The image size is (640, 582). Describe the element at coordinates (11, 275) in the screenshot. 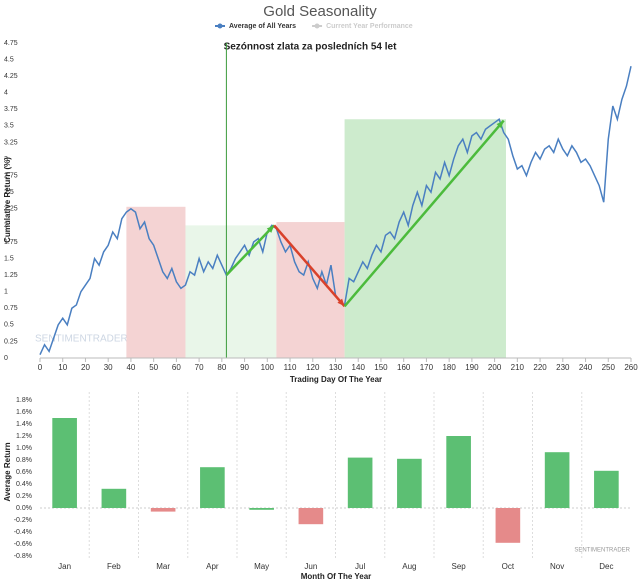

I see `y-tick-label: 1.25` at that location.